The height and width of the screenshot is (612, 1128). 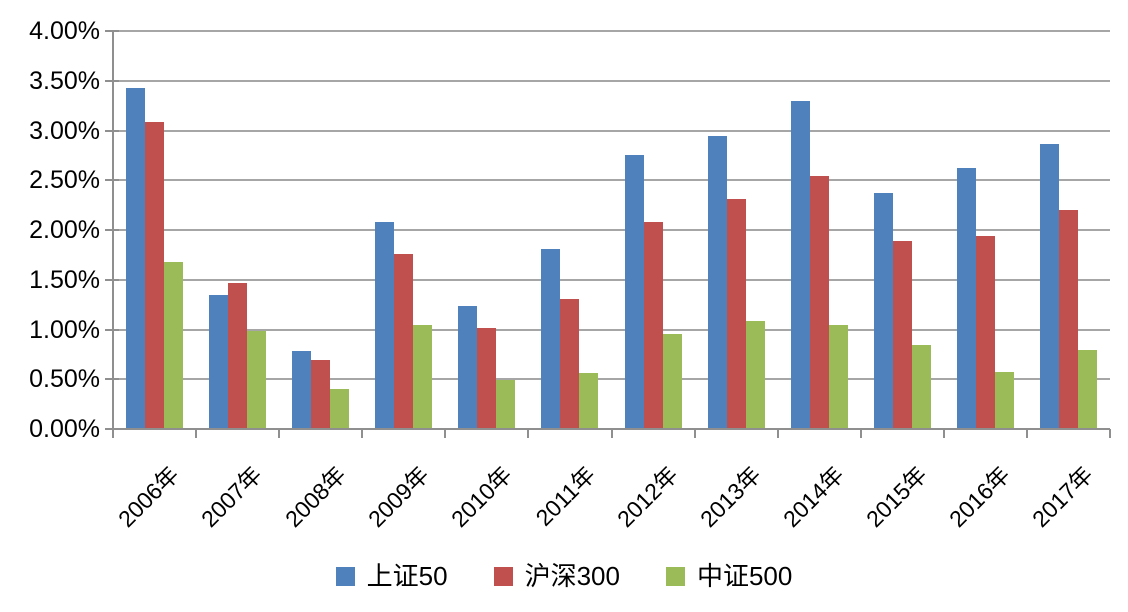 I want to click on y-axis-tick-label: 0.00%, so click(x=64, y=429).